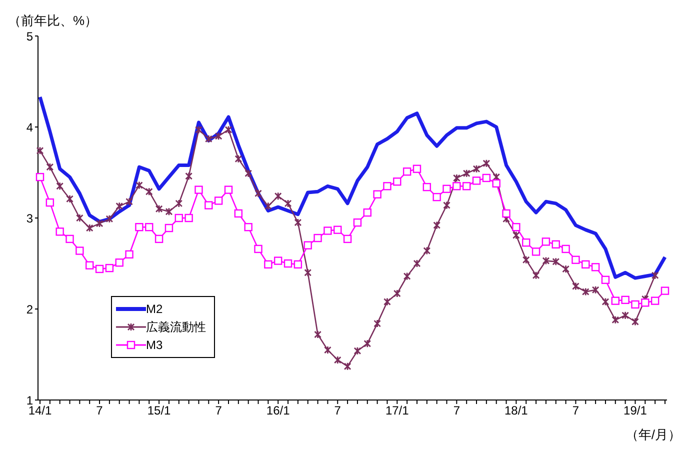  Describe the element at coordinates (397, 411) in the screenshot. I see `x-tick-label: 17/1` at that location.